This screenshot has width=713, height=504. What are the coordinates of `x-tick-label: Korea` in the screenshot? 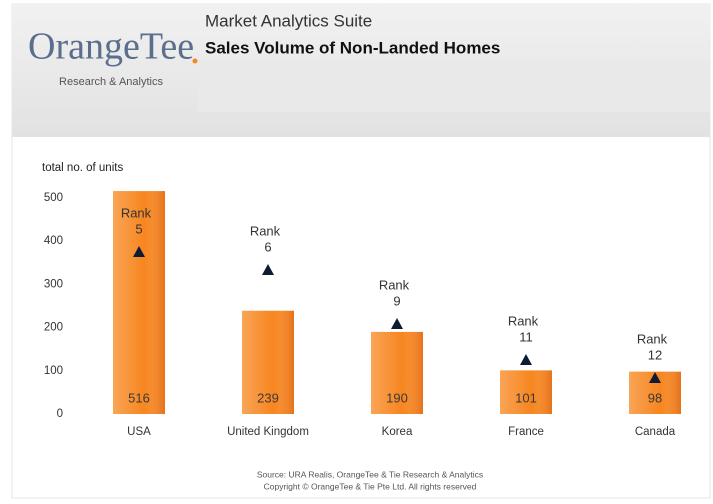 It's located at (397, 432).